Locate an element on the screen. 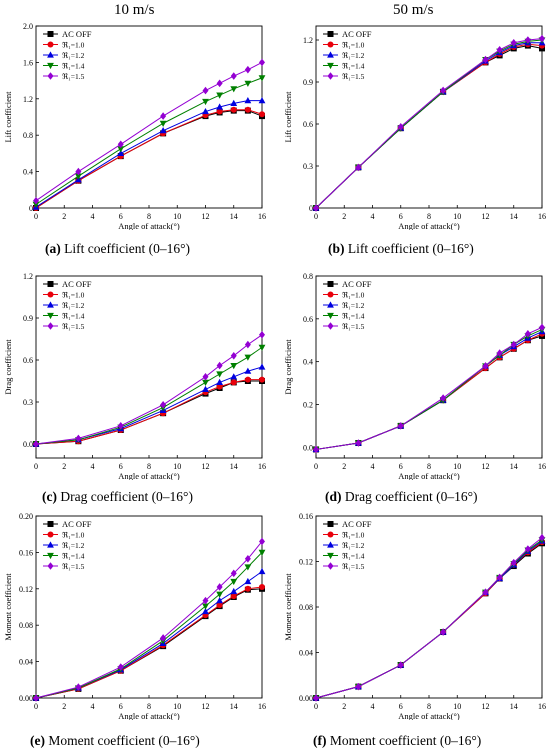 This screenshot has height=755, width=550. y-tick-label: 0.3 is located at coordinates (28, 402).